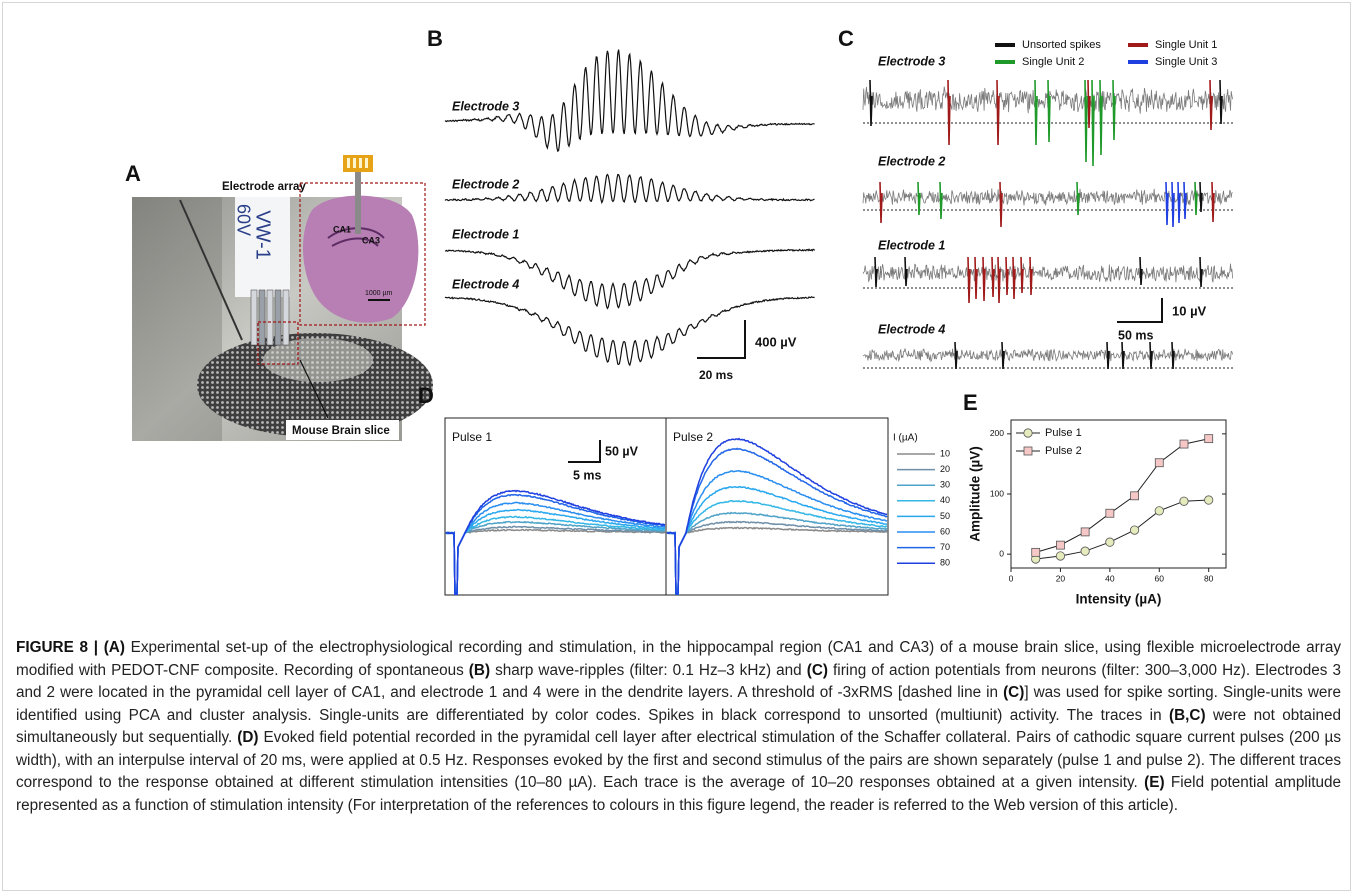  I want to click on scale-label: 10 µV, so click(1189, 310).